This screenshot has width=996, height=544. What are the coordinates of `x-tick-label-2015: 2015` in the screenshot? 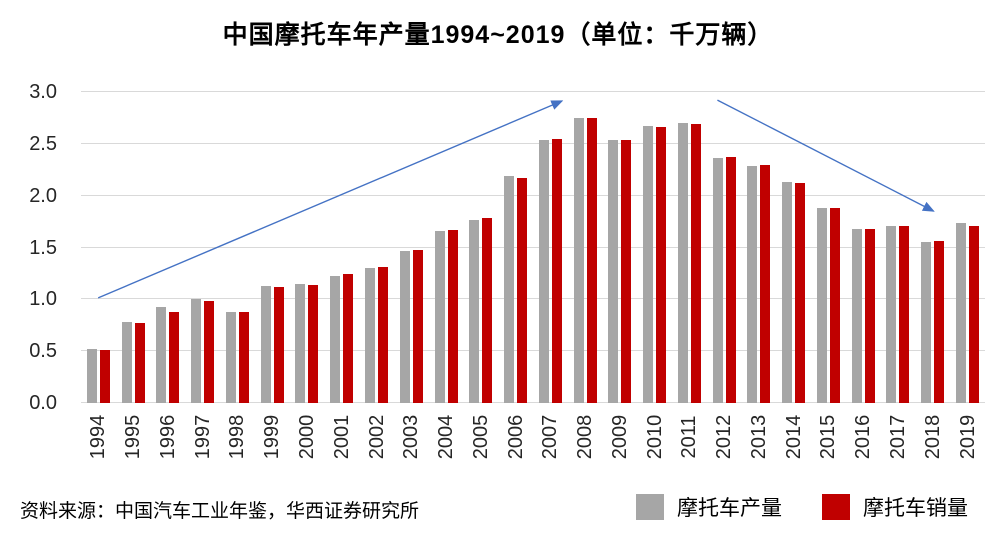 It's located at (828, 437).